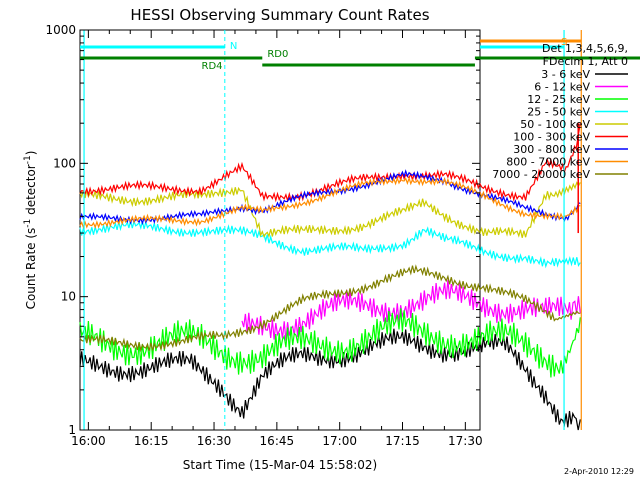 This screenshot has width=640, height=480. What do you see at coordinates (214, 441) in the screenshot?
I see `x-tick-label-2: 16:30` at bounding box center [214, 441].